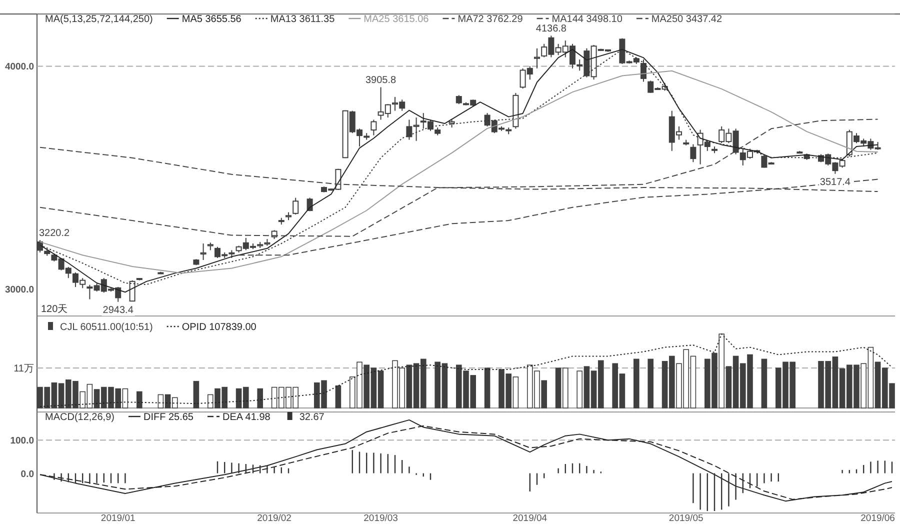  What do you see at coordinates (397, 19) in the screenshot?
I see `legend-label: MA25 3615.06` at bounding box center [397, 19].